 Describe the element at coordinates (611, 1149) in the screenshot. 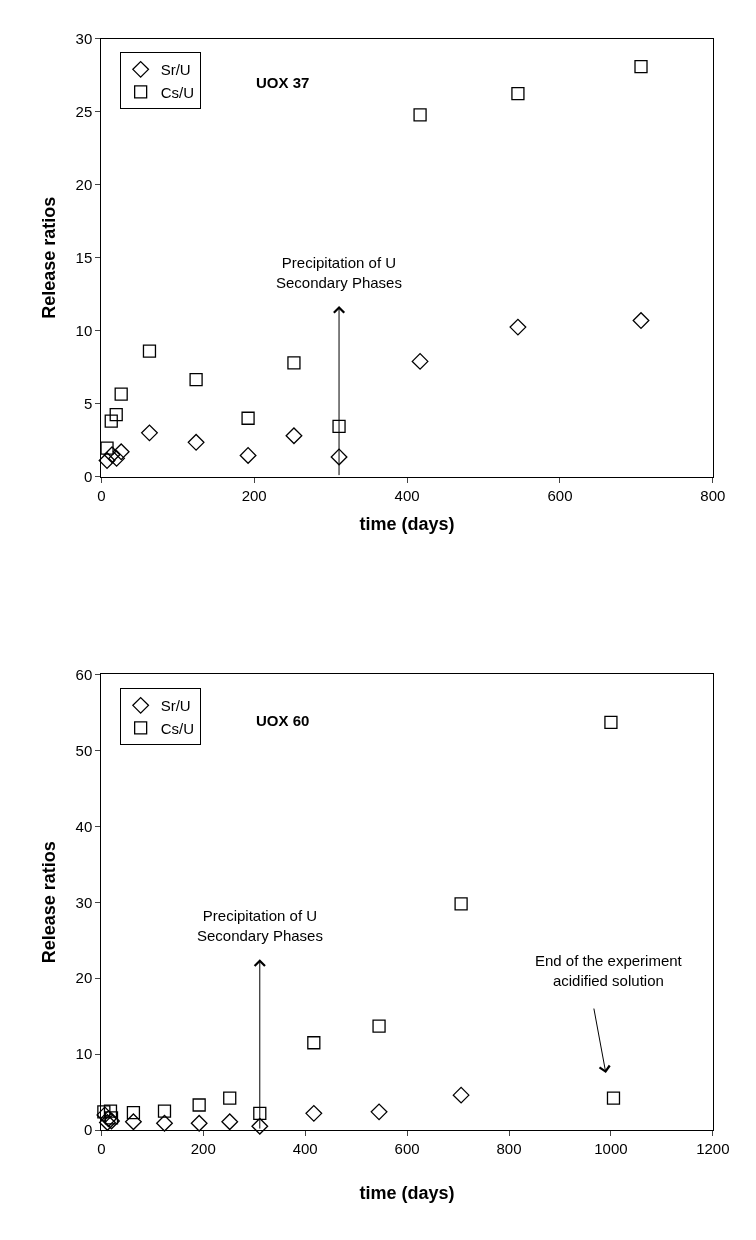

I see `x-tick-label: 1000` at that location.